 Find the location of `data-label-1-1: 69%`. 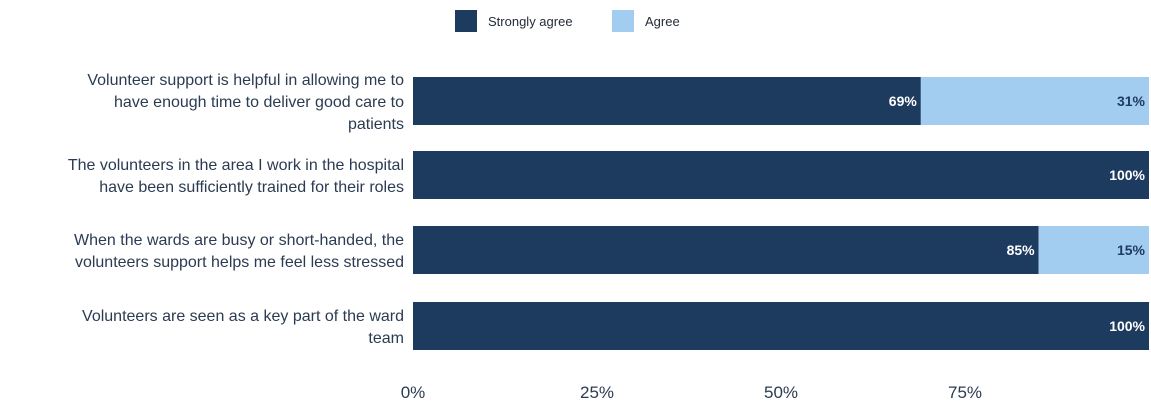

data-label-1-1: 69% is located at coordinates (903, 101).